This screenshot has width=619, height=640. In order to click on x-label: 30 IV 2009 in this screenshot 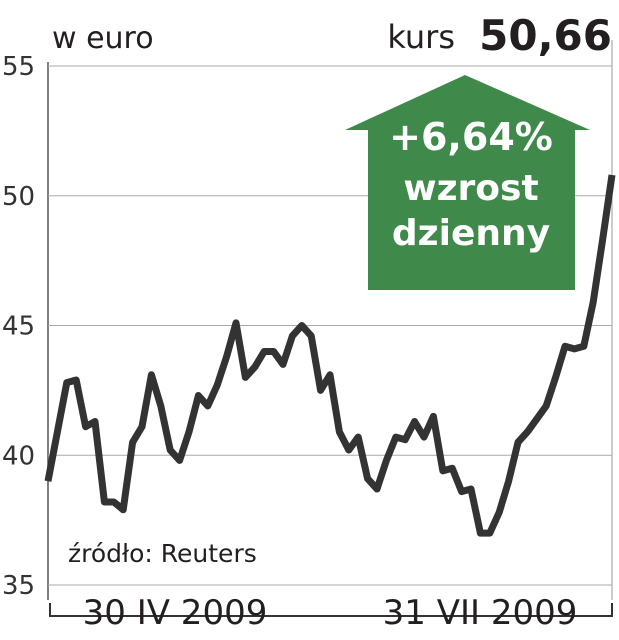, I will do `click(175, 613)`.